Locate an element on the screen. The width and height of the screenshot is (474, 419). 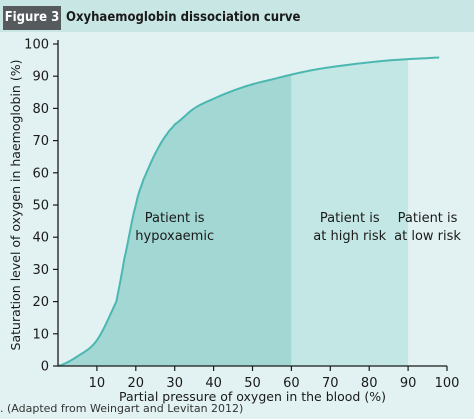
y-tick-label-60: 60 is located at coordinates (40, 173).